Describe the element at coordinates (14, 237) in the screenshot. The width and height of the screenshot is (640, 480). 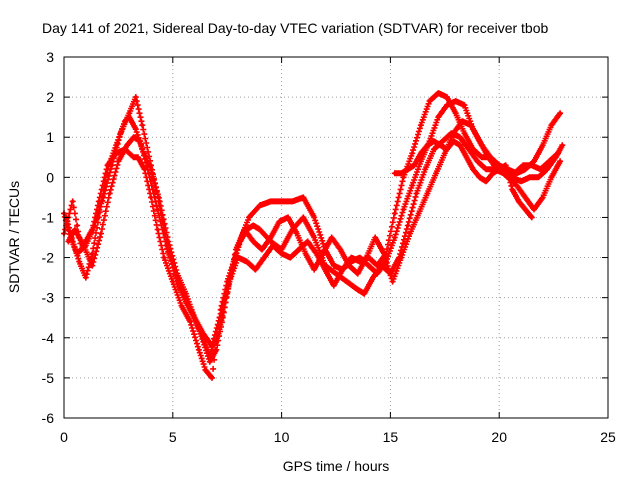
I see `y-axis-label: SDTVAR / TECUs` at that location.